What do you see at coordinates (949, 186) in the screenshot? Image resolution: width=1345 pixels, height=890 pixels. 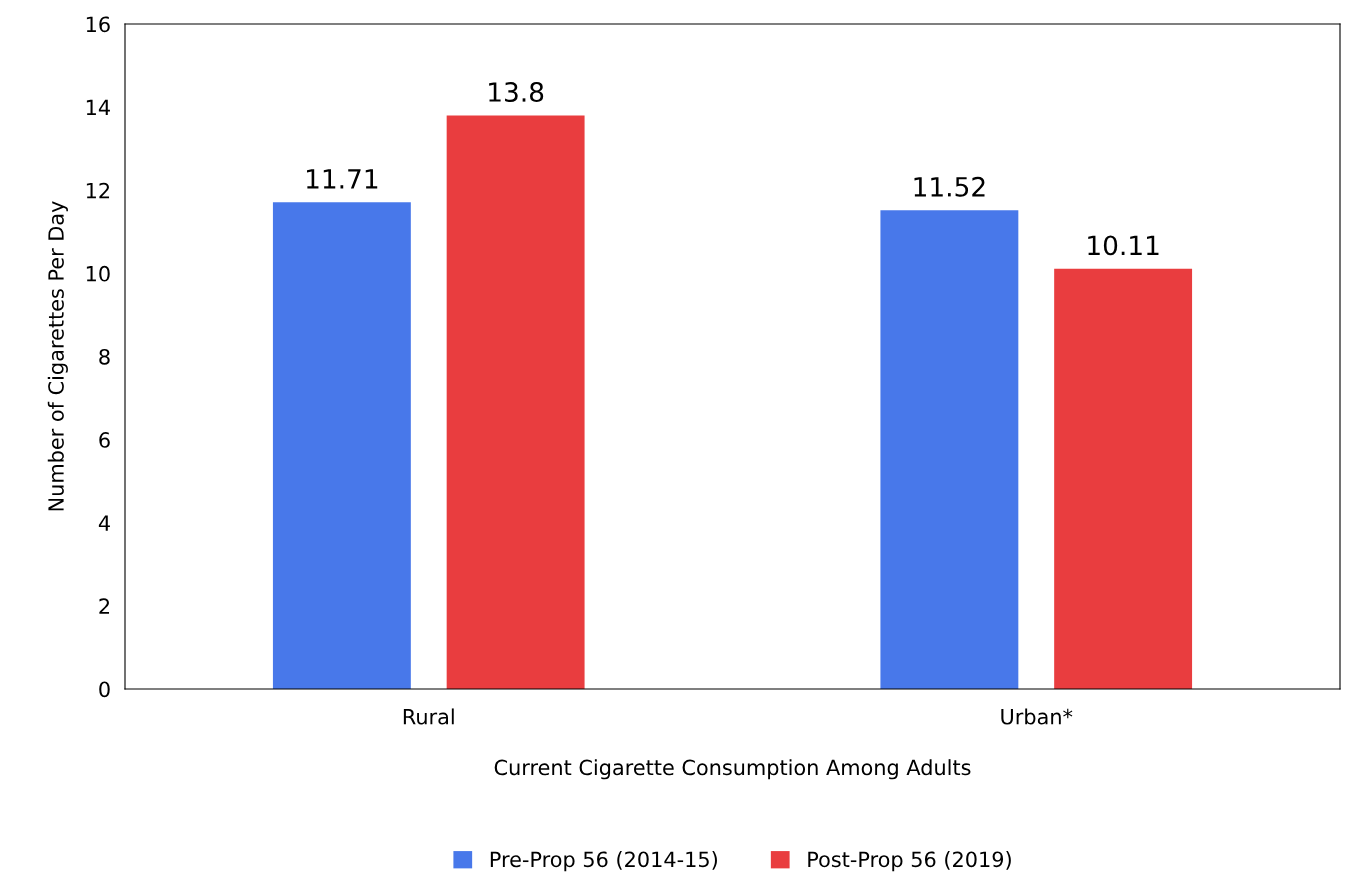 I see `data-label: 11.52` at bounding box center [949, 186].